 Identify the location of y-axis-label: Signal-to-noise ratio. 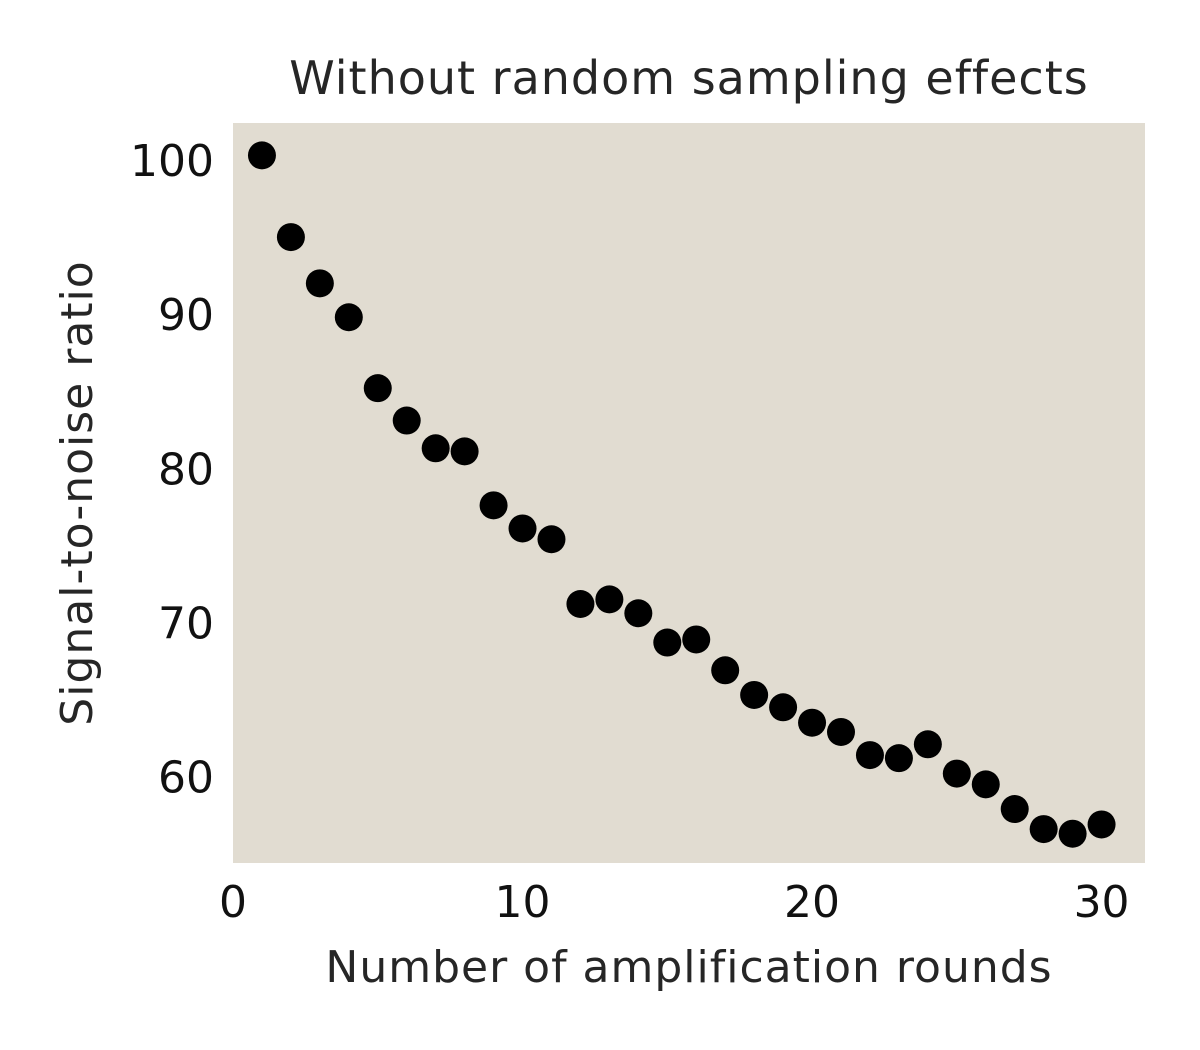
(77, 492).